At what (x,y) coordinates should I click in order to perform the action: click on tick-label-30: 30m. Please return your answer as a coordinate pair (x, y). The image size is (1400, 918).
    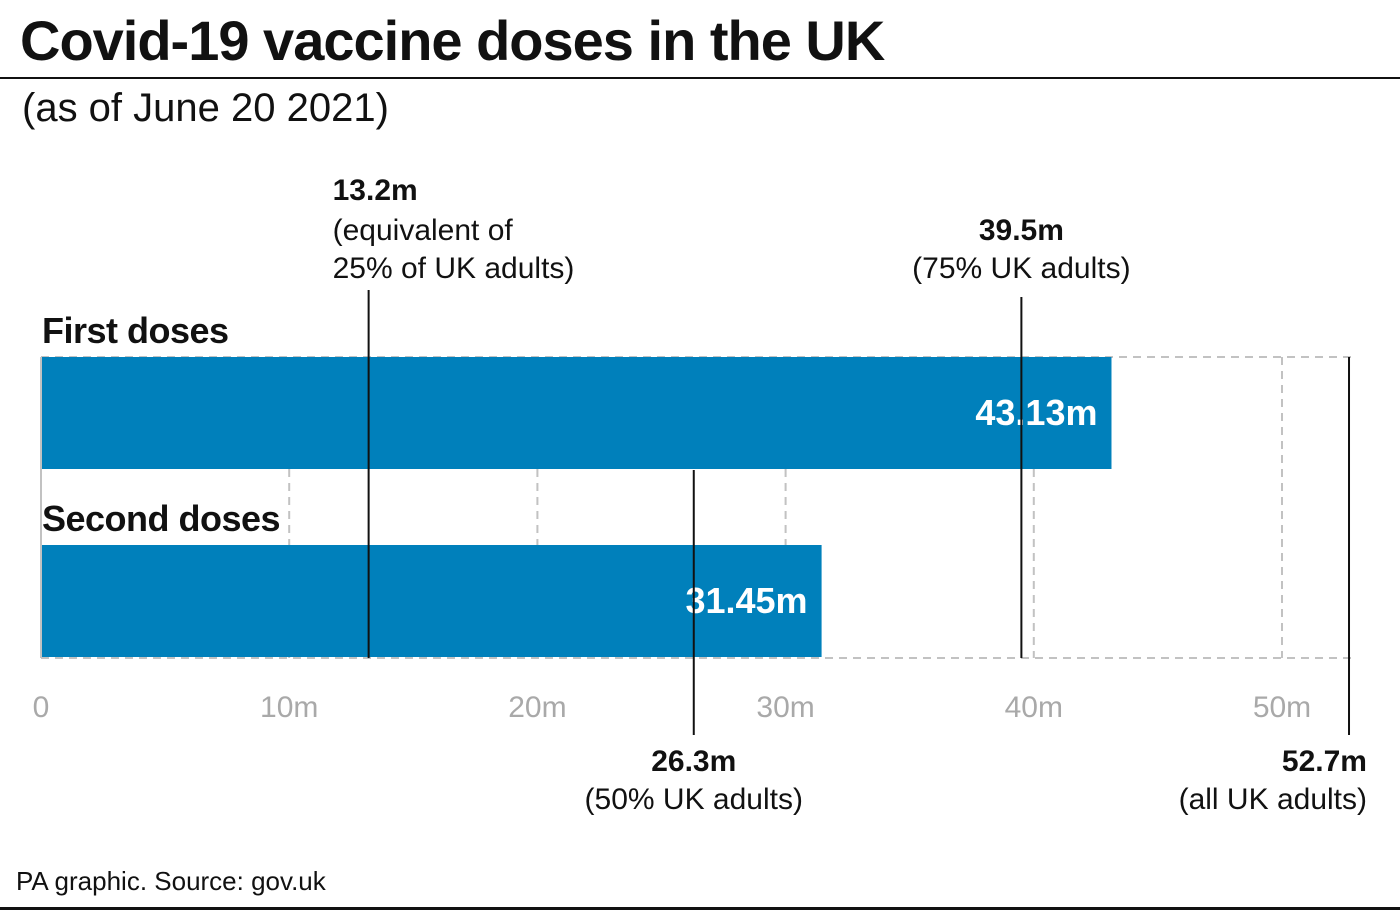
    Looking at the image, I should click on (785, 707).